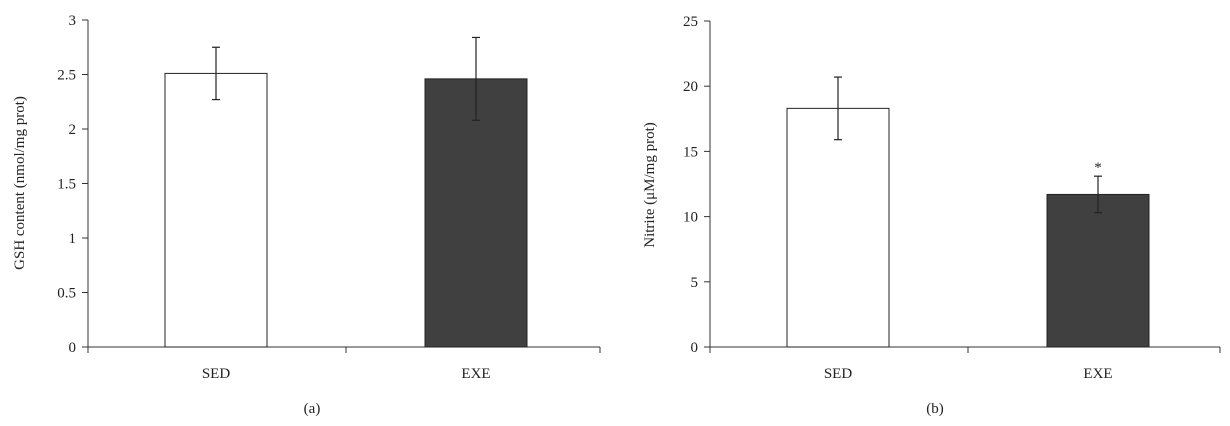  I want to click on chart-b-y-tick-label: 25, so click(690, 22).